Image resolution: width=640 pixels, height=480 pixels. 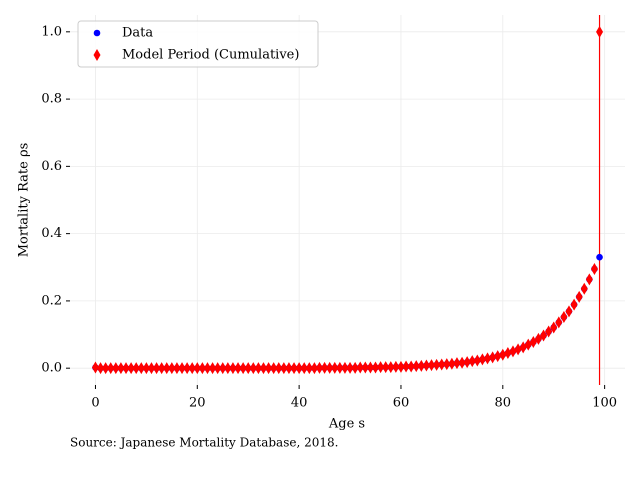 I want to click on y-tick-label: 0.2, so click(x=51, y=300).